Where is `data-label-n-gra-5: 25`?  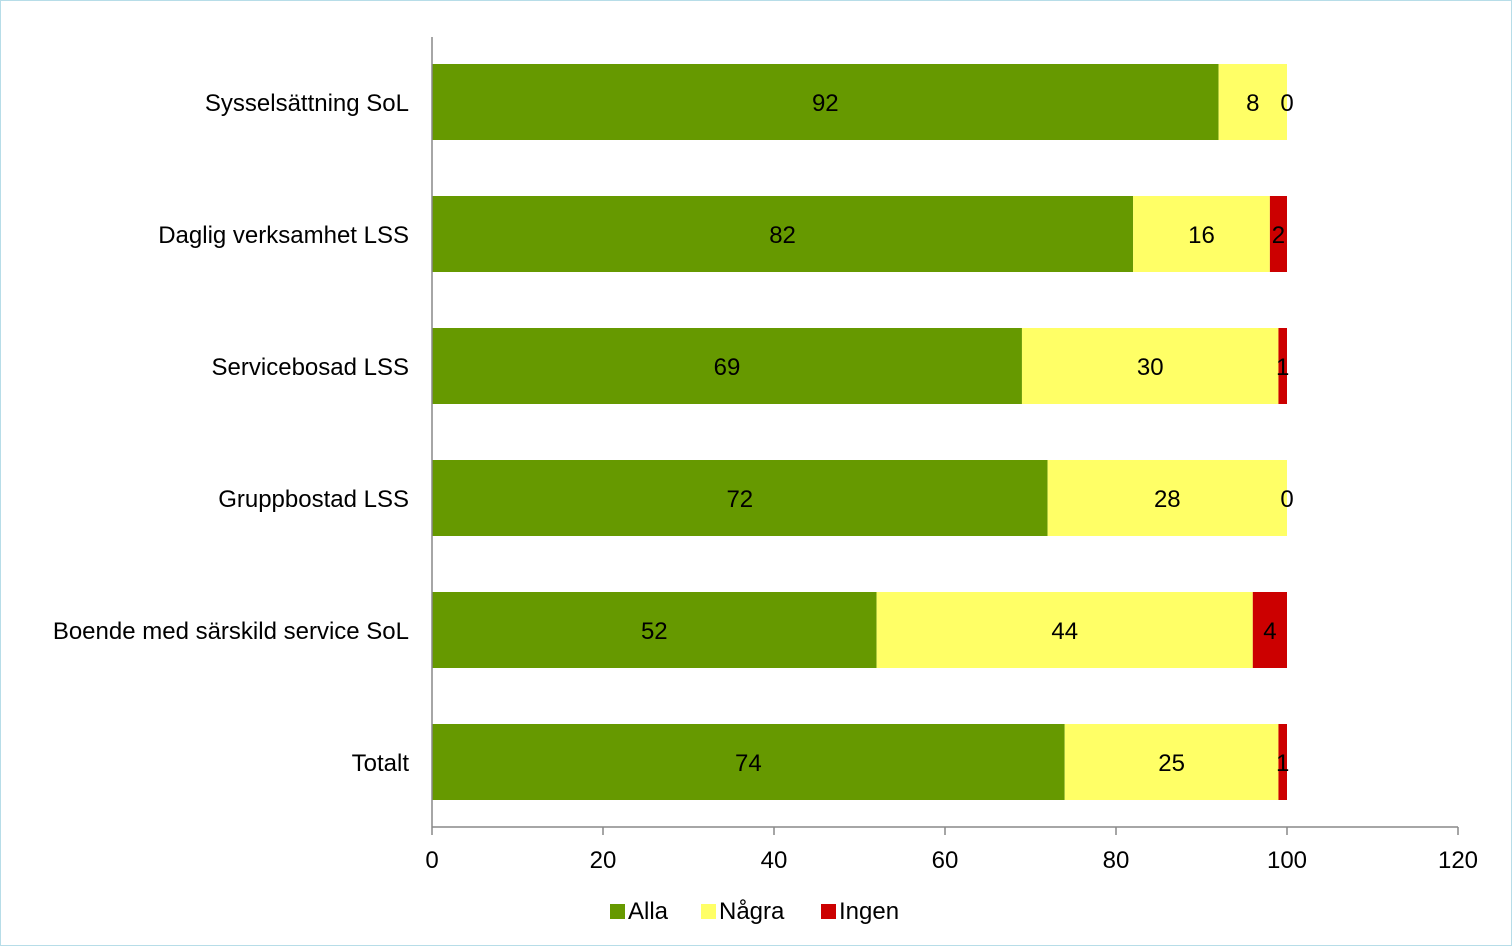 data-label-n-gra-5: 25 is located at coordinates (1171, 763).